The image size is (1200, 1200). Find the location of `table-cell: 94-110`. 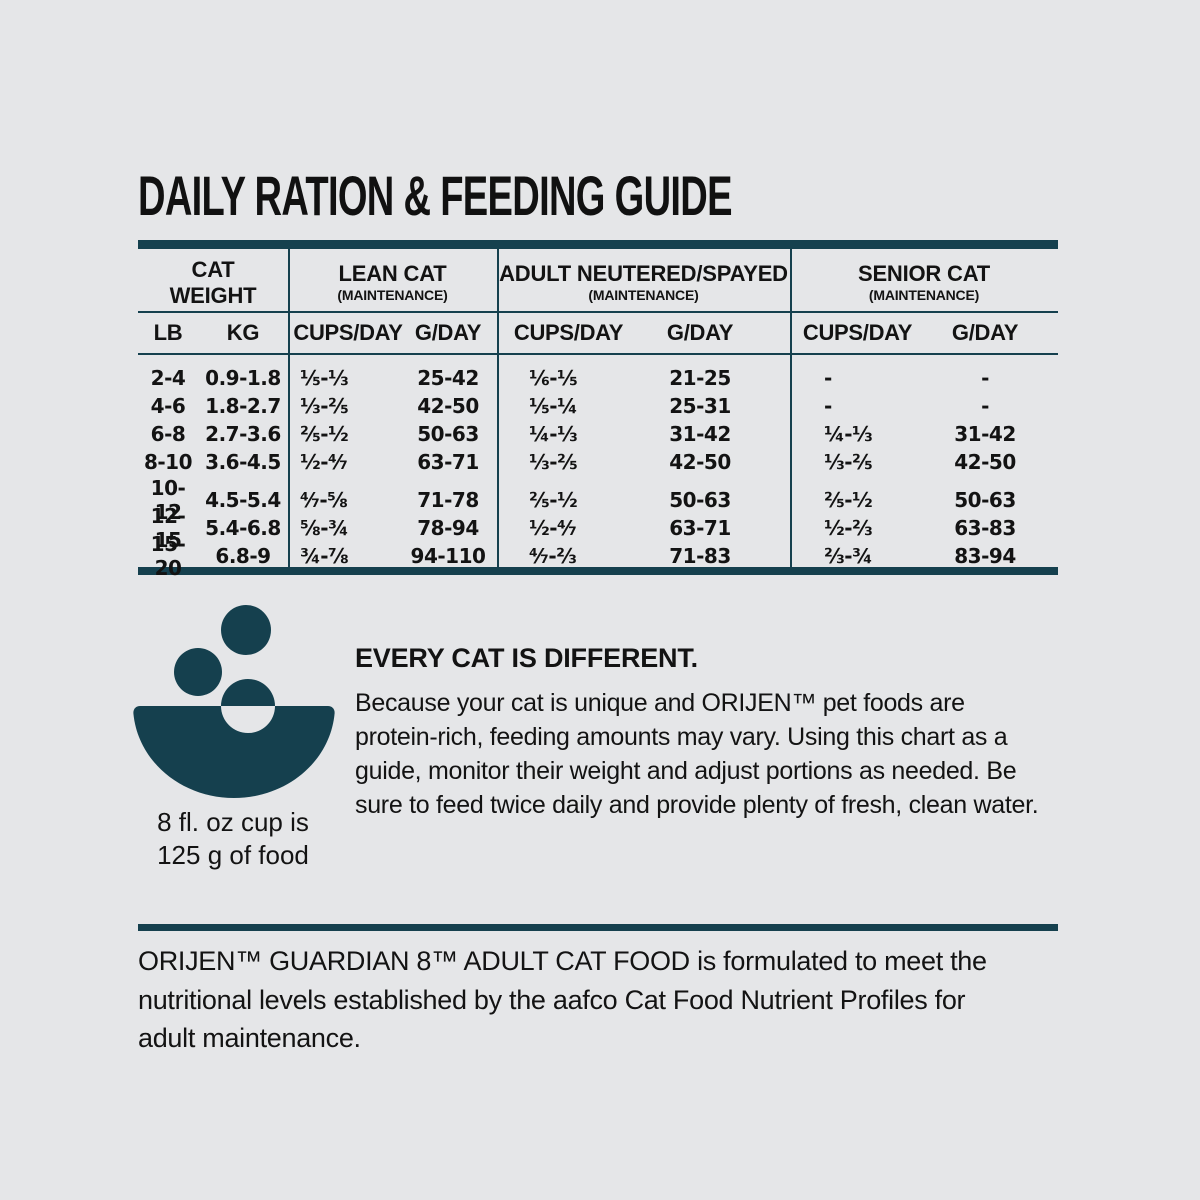

table-cell: 94-110 is located at coordinates (448, 556).